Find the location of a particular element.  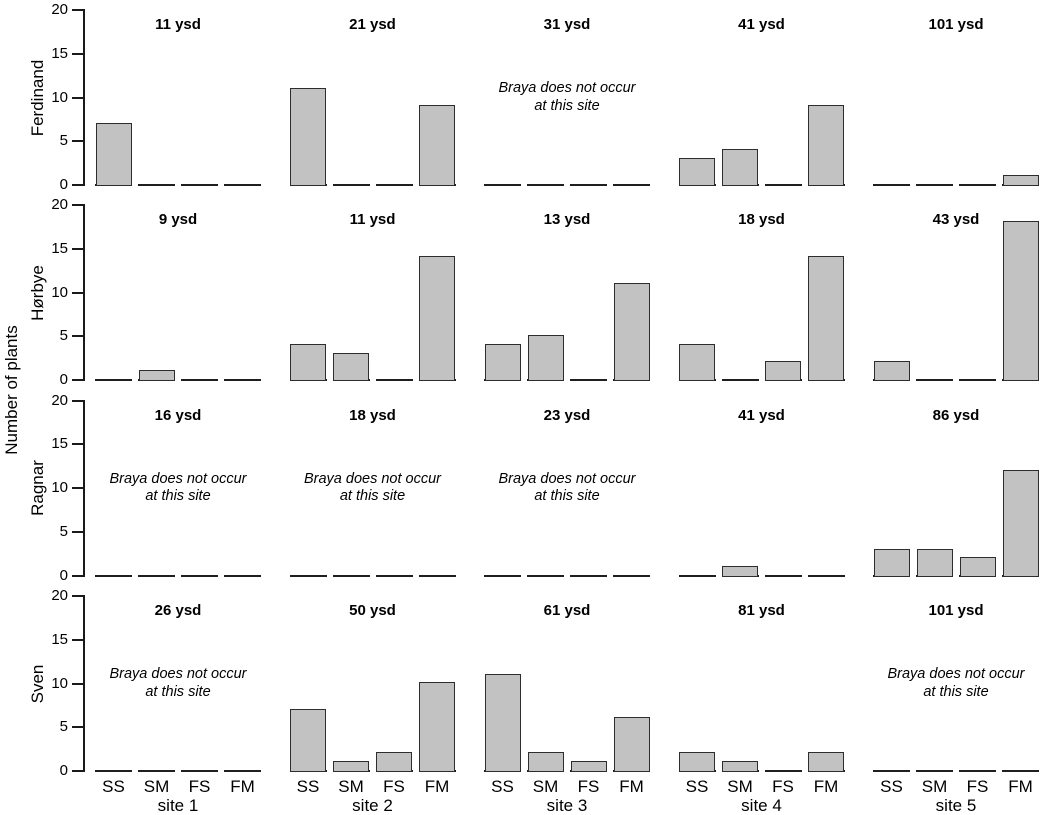

y-tick-label: 5 is located at coordinates (63, 141).